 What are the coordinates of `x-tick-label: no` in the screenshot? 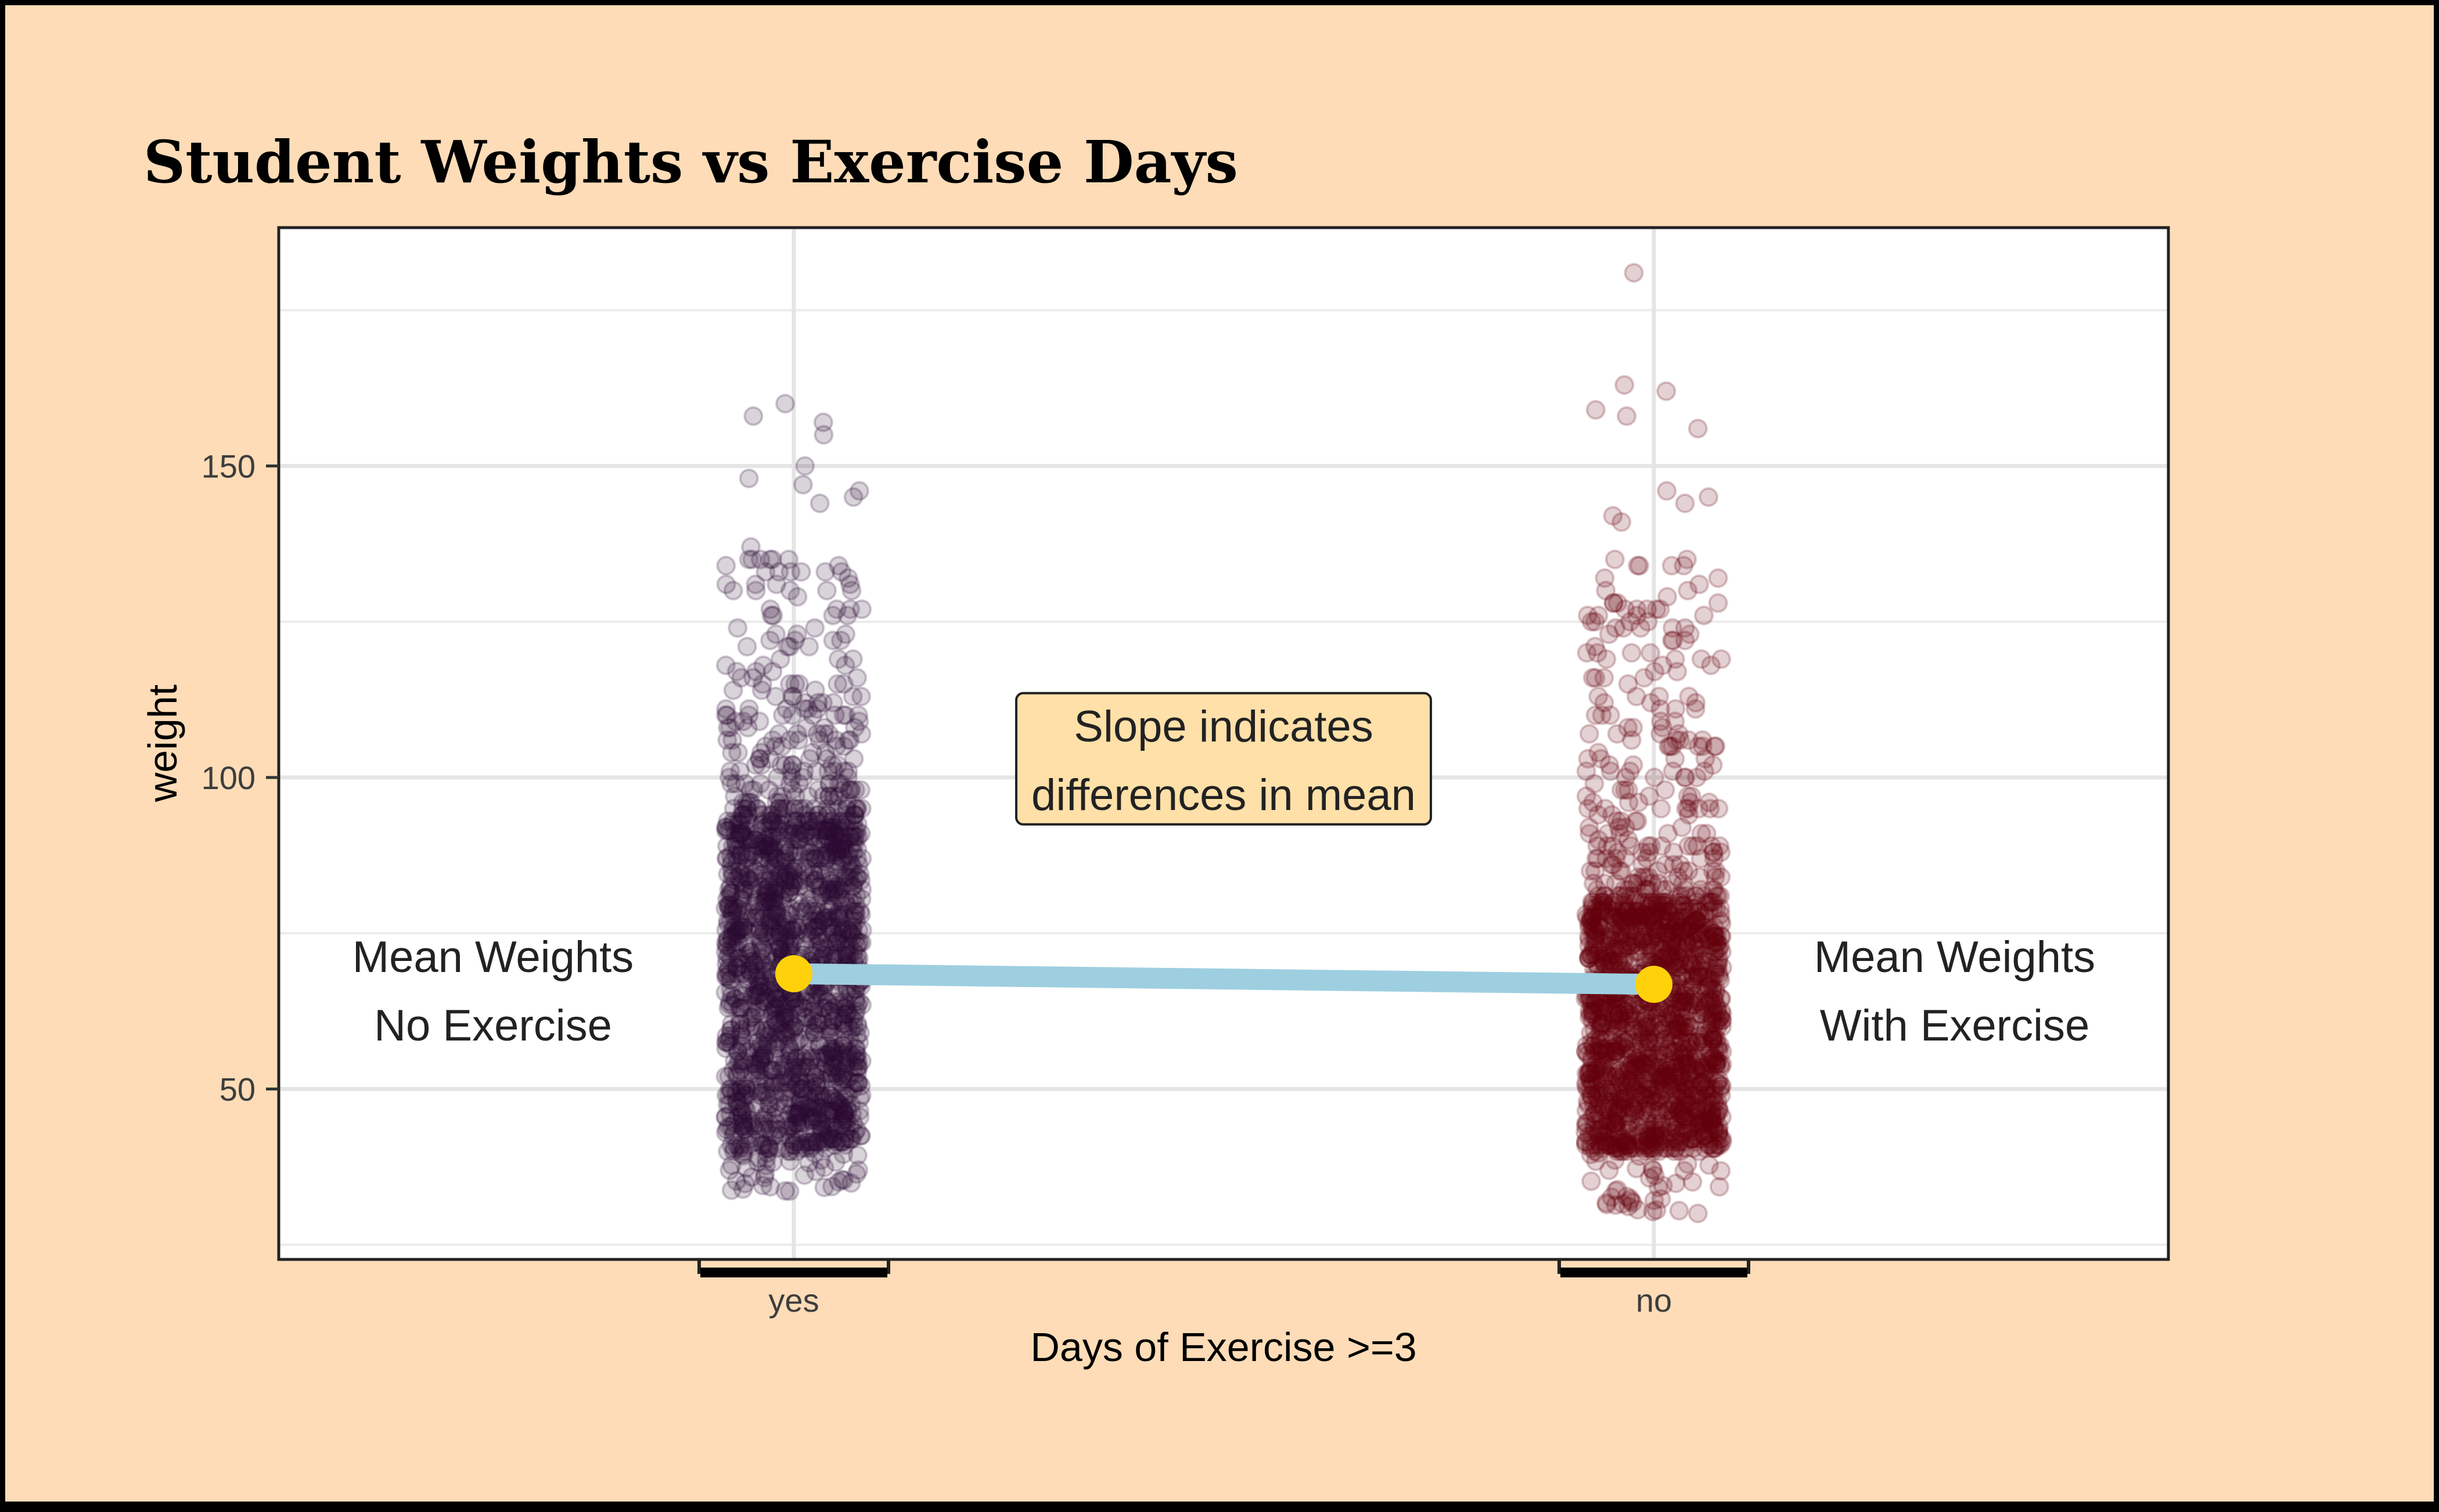 It's located at (1654, 1300).